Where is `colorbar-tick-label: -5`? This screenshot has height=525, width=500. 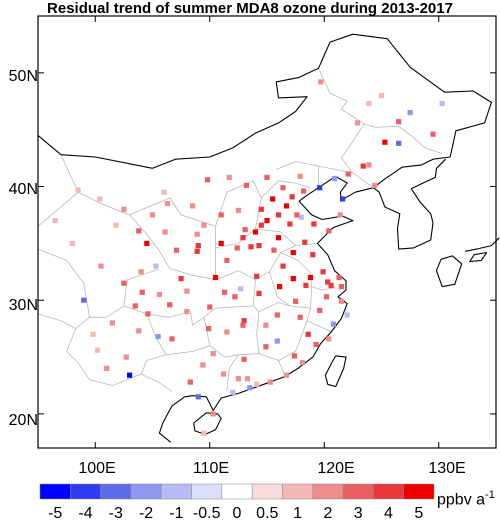 colorbar-tick-label: -5 is located at coordinates (55, 513).